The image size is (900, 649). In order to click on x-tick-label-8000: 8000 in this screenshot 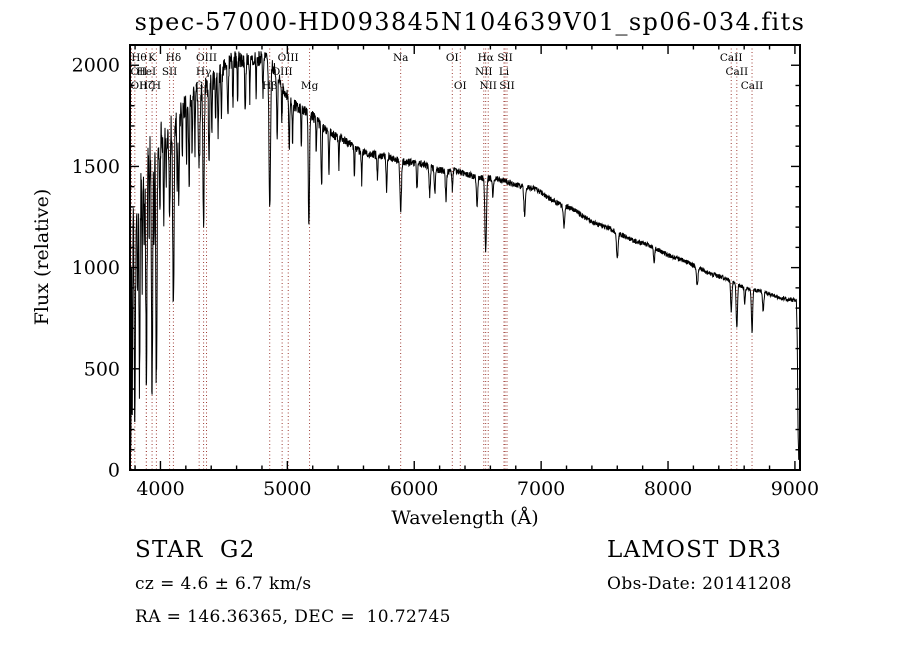, I will do `click(668, 489)`.